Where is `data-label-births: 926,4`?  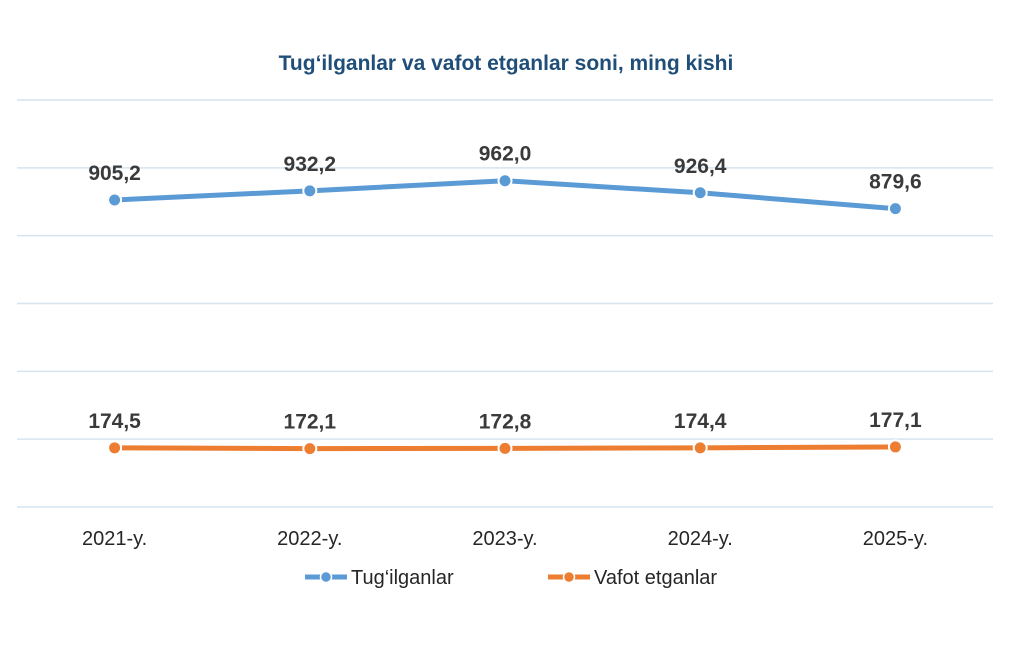 data-label-births: 926,4 is located at coordinates (700, 166).